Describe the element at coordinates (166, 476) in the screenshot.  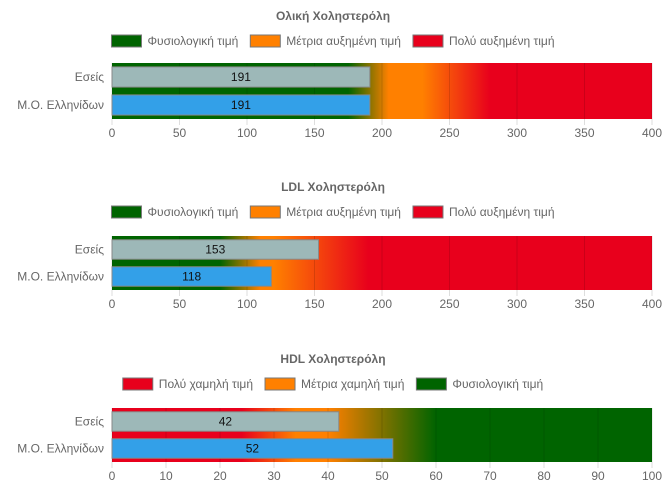
I see `x-tick-label: 10` at that location.